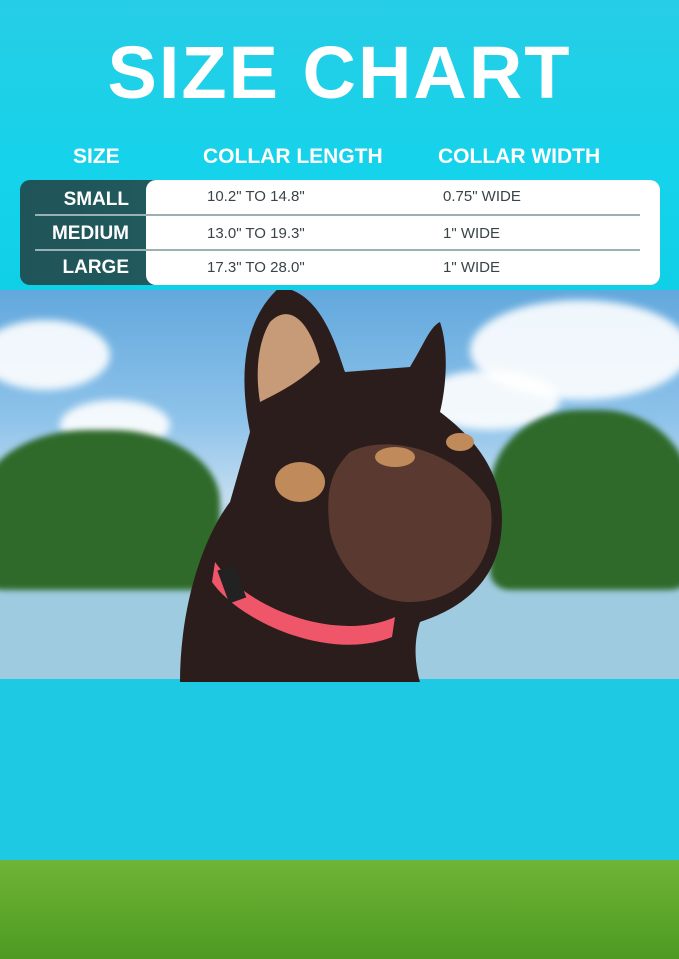  What do you see at coordinates (339, 72) in the screenshot?
I see `page-title: SIZE CHART` at bounding box center [339, 72].